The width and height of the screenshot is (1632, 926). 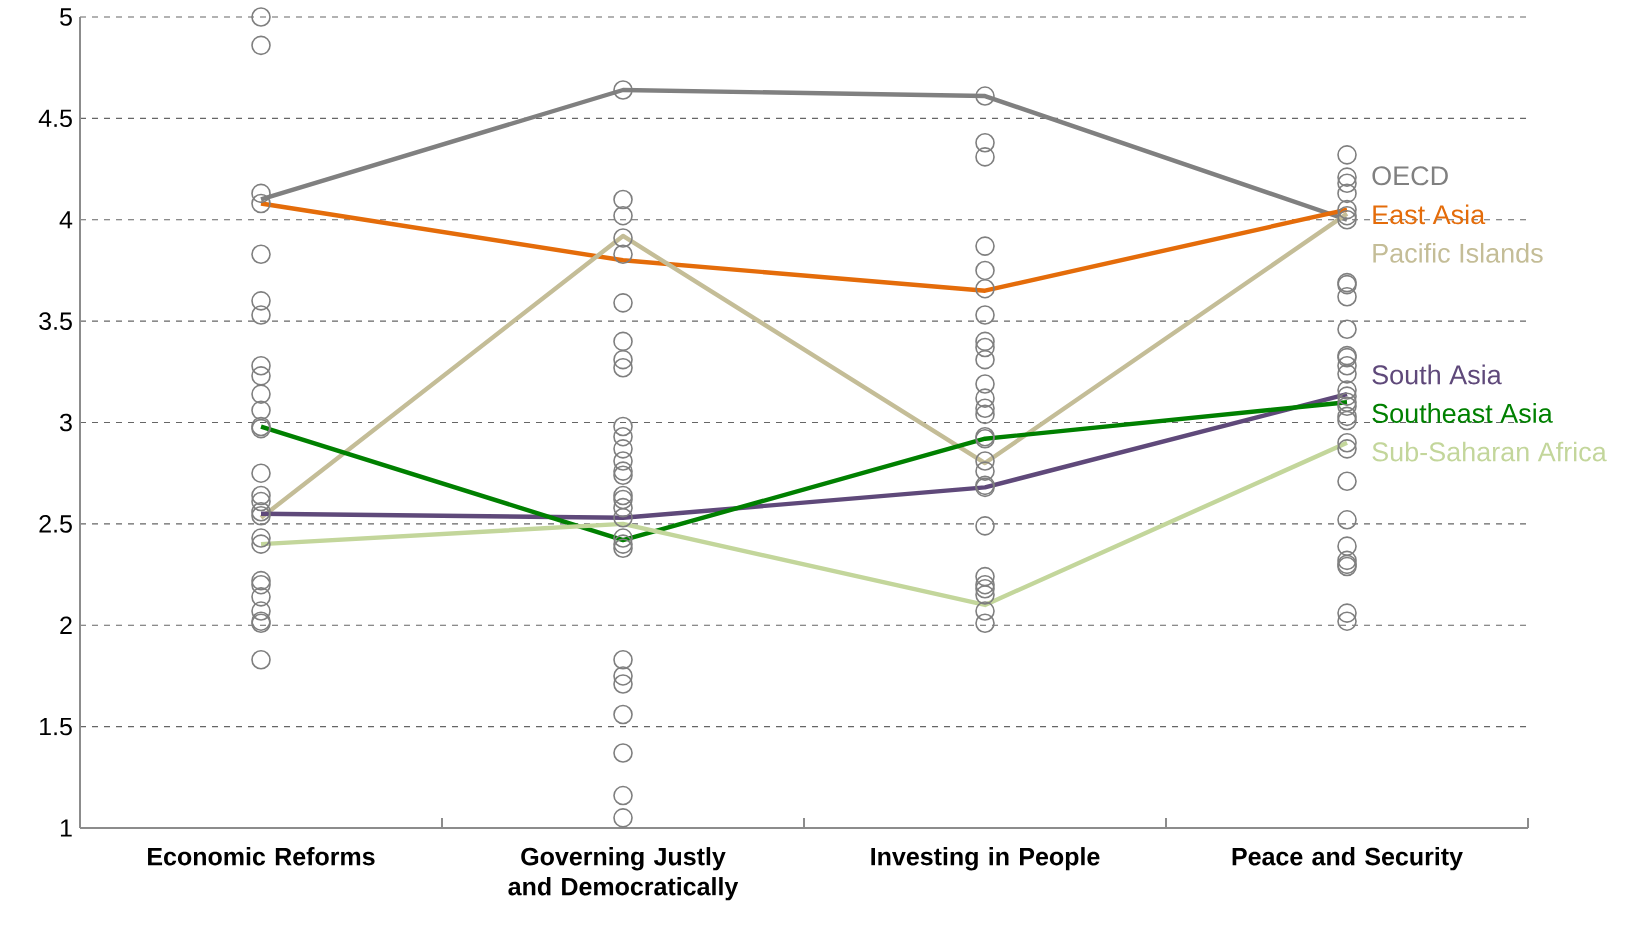 I want to click on series-label: Pacific Islands, so click(x=1458, y=252).